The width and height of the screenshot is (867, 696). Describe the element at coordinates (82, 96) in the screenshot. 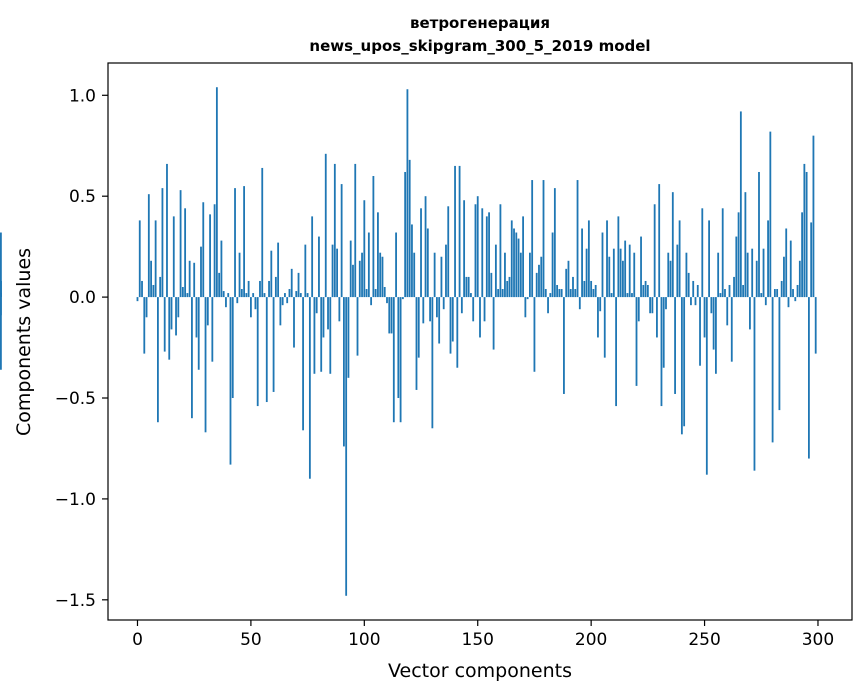

I see `y-tick-label: 1.0` at that location.